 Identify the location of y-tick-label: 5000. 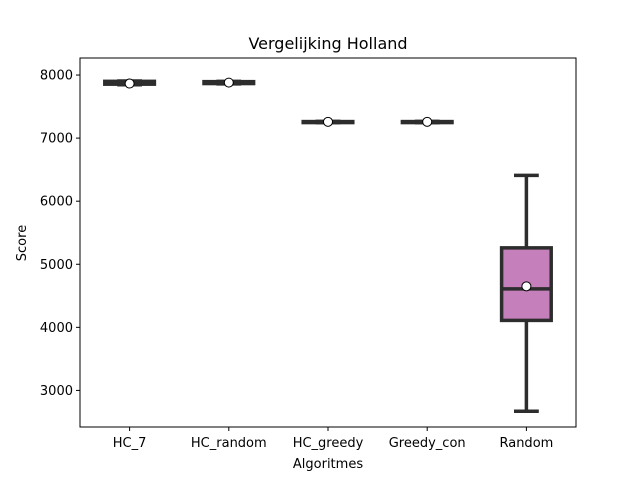
(56, 265).